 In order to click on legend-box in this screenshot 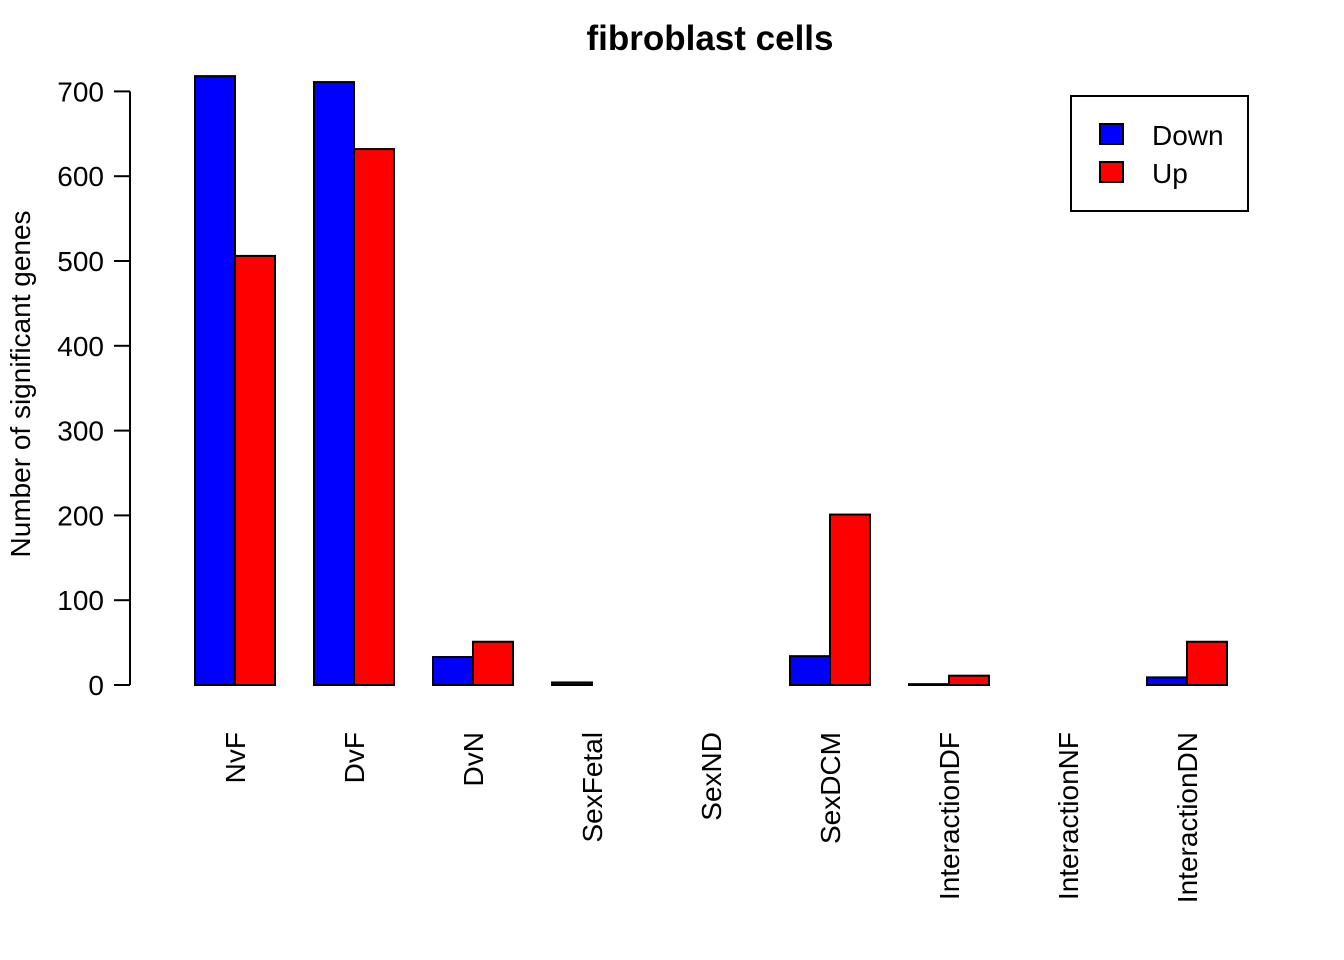, I will do `click(1159, 153)`.